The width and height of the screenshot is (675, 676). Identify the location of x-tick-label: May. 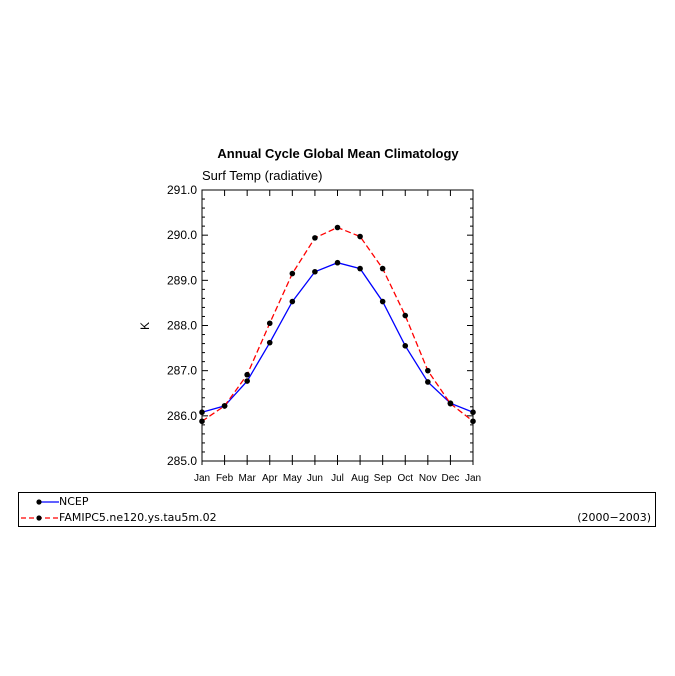
(292, 478).